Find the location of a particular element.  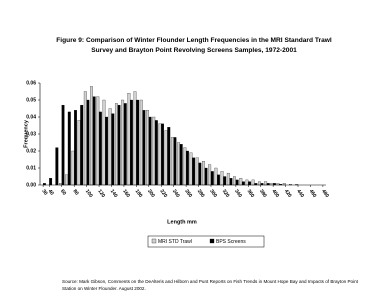

x-tick-label: 60 is located at coordinates (63, 192).